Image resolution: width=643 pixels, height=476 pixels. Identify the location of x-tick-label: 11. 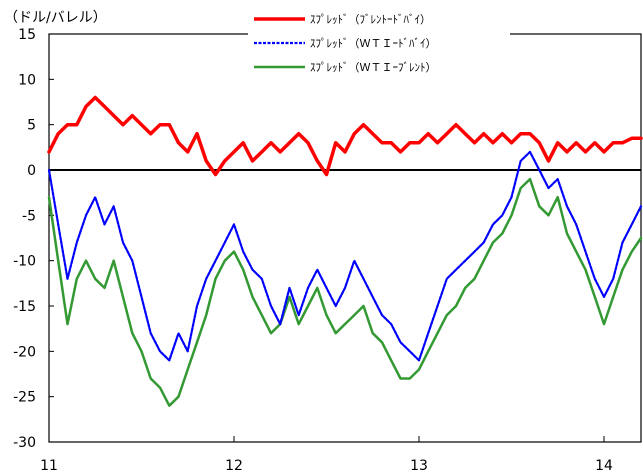
(49, 466).